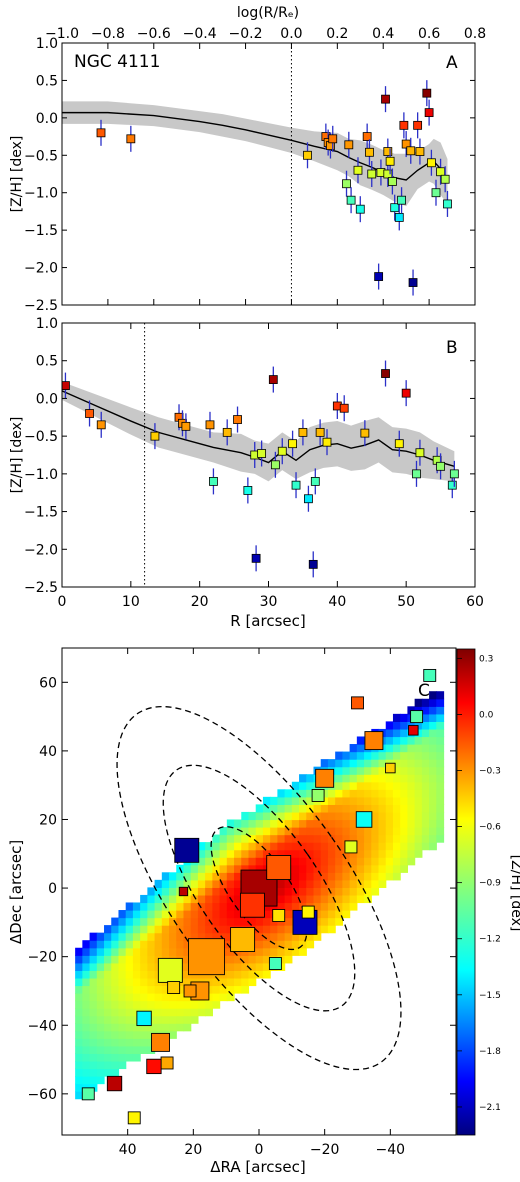 The width and height of the screenshot is (520, 1182). What do you see at coordinates (52, 889) in the screenshot?
I see `y-tick-label: 0` at bounding box center [52, 889].